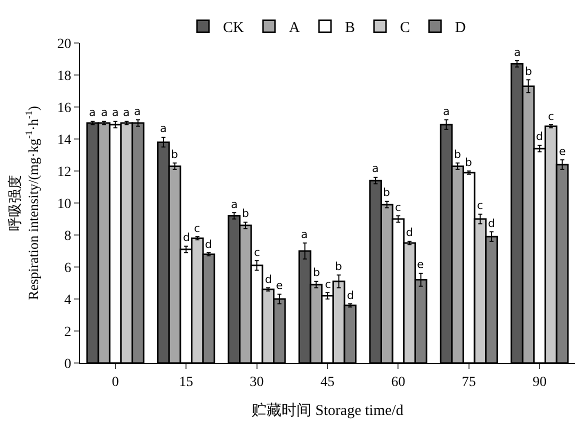  I want to click on y-tick-label: 10, so click(64, 204).